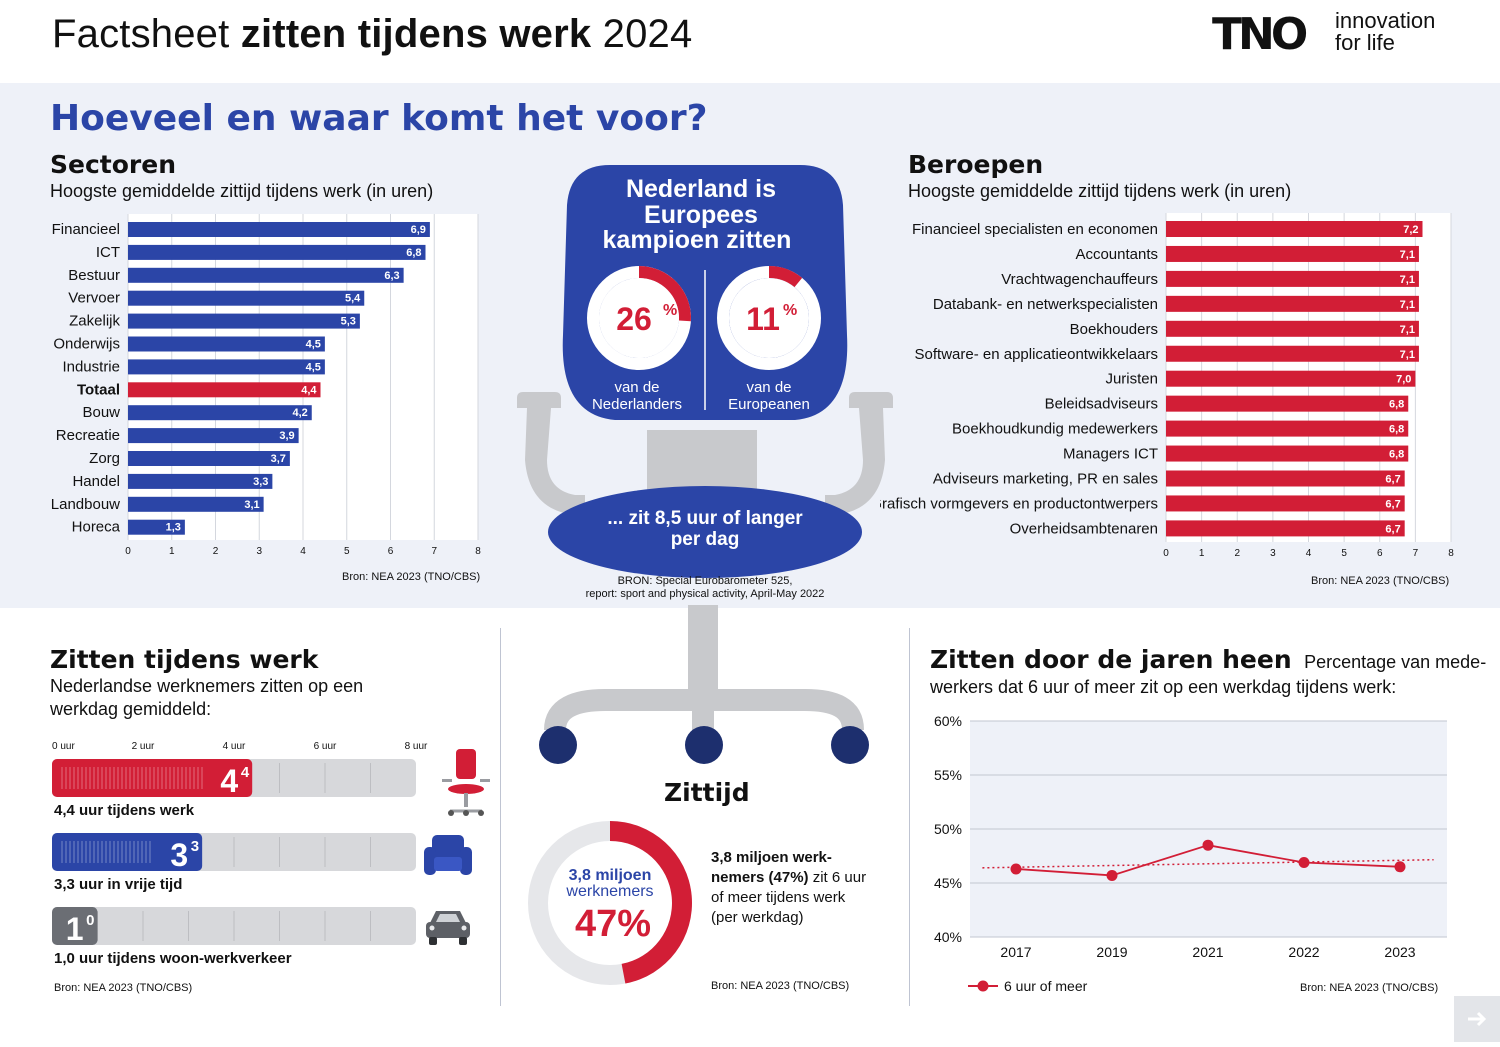 Image resolution: width=1500 pixels, height=1047 pixels. Describe the element at coordinates (983, 986) in the screenshot. I see `legend-marker` at that location.